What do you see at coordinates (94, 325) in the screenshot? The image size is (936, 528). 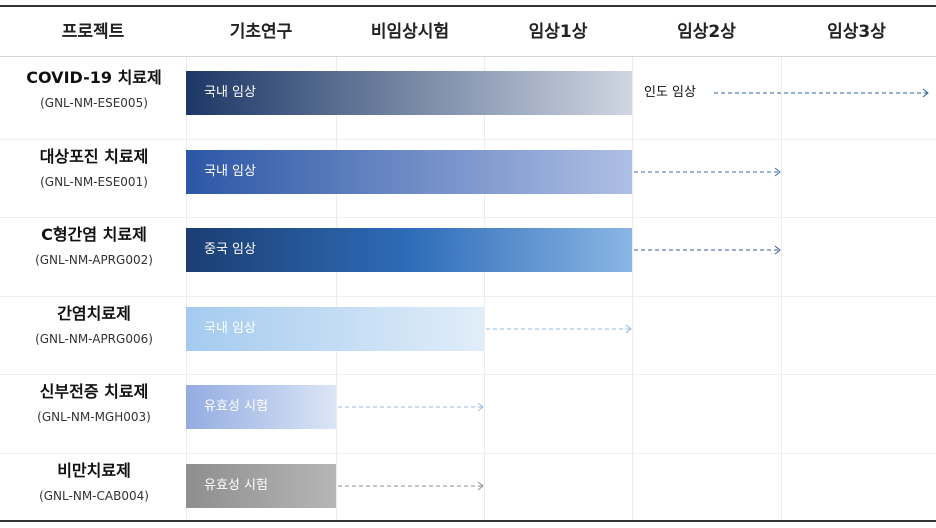 I see `project-cell: 간염치료제 (GNL-NM-APRG006)` at bounding box center [94, 325].